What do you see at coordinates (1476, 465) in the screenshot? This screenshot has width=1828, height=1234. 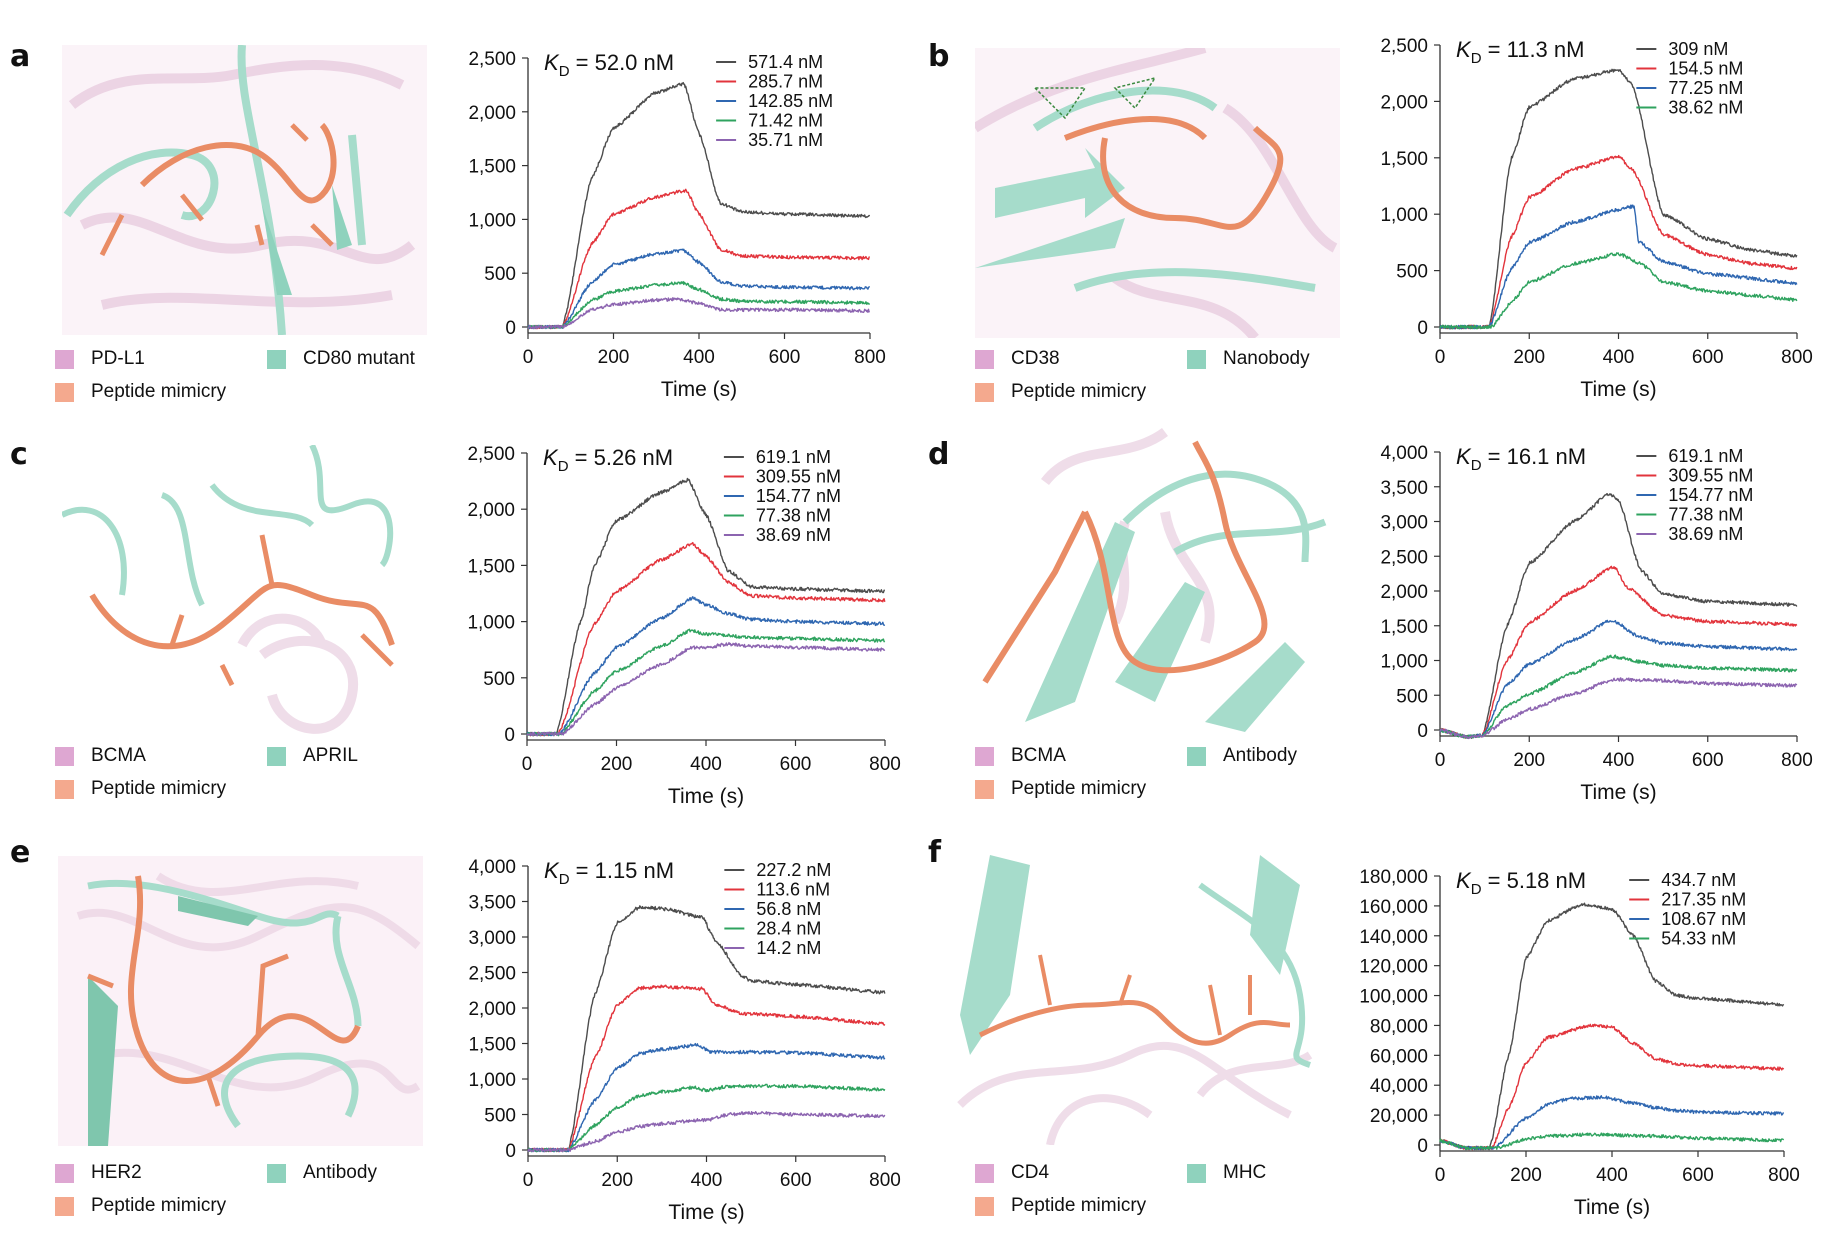 I see `kd-subscript: D` at bounding box center [1476, 465].